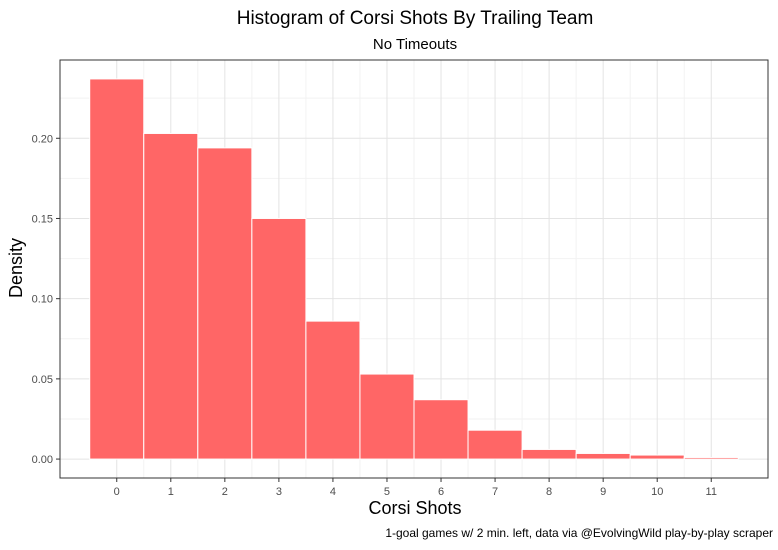 Image resolution: width=778 pixels, height=550 pixels. Describe the element at coordinates (657, 492) in the screenshot. I see `x-tick-label: 10` at that location.